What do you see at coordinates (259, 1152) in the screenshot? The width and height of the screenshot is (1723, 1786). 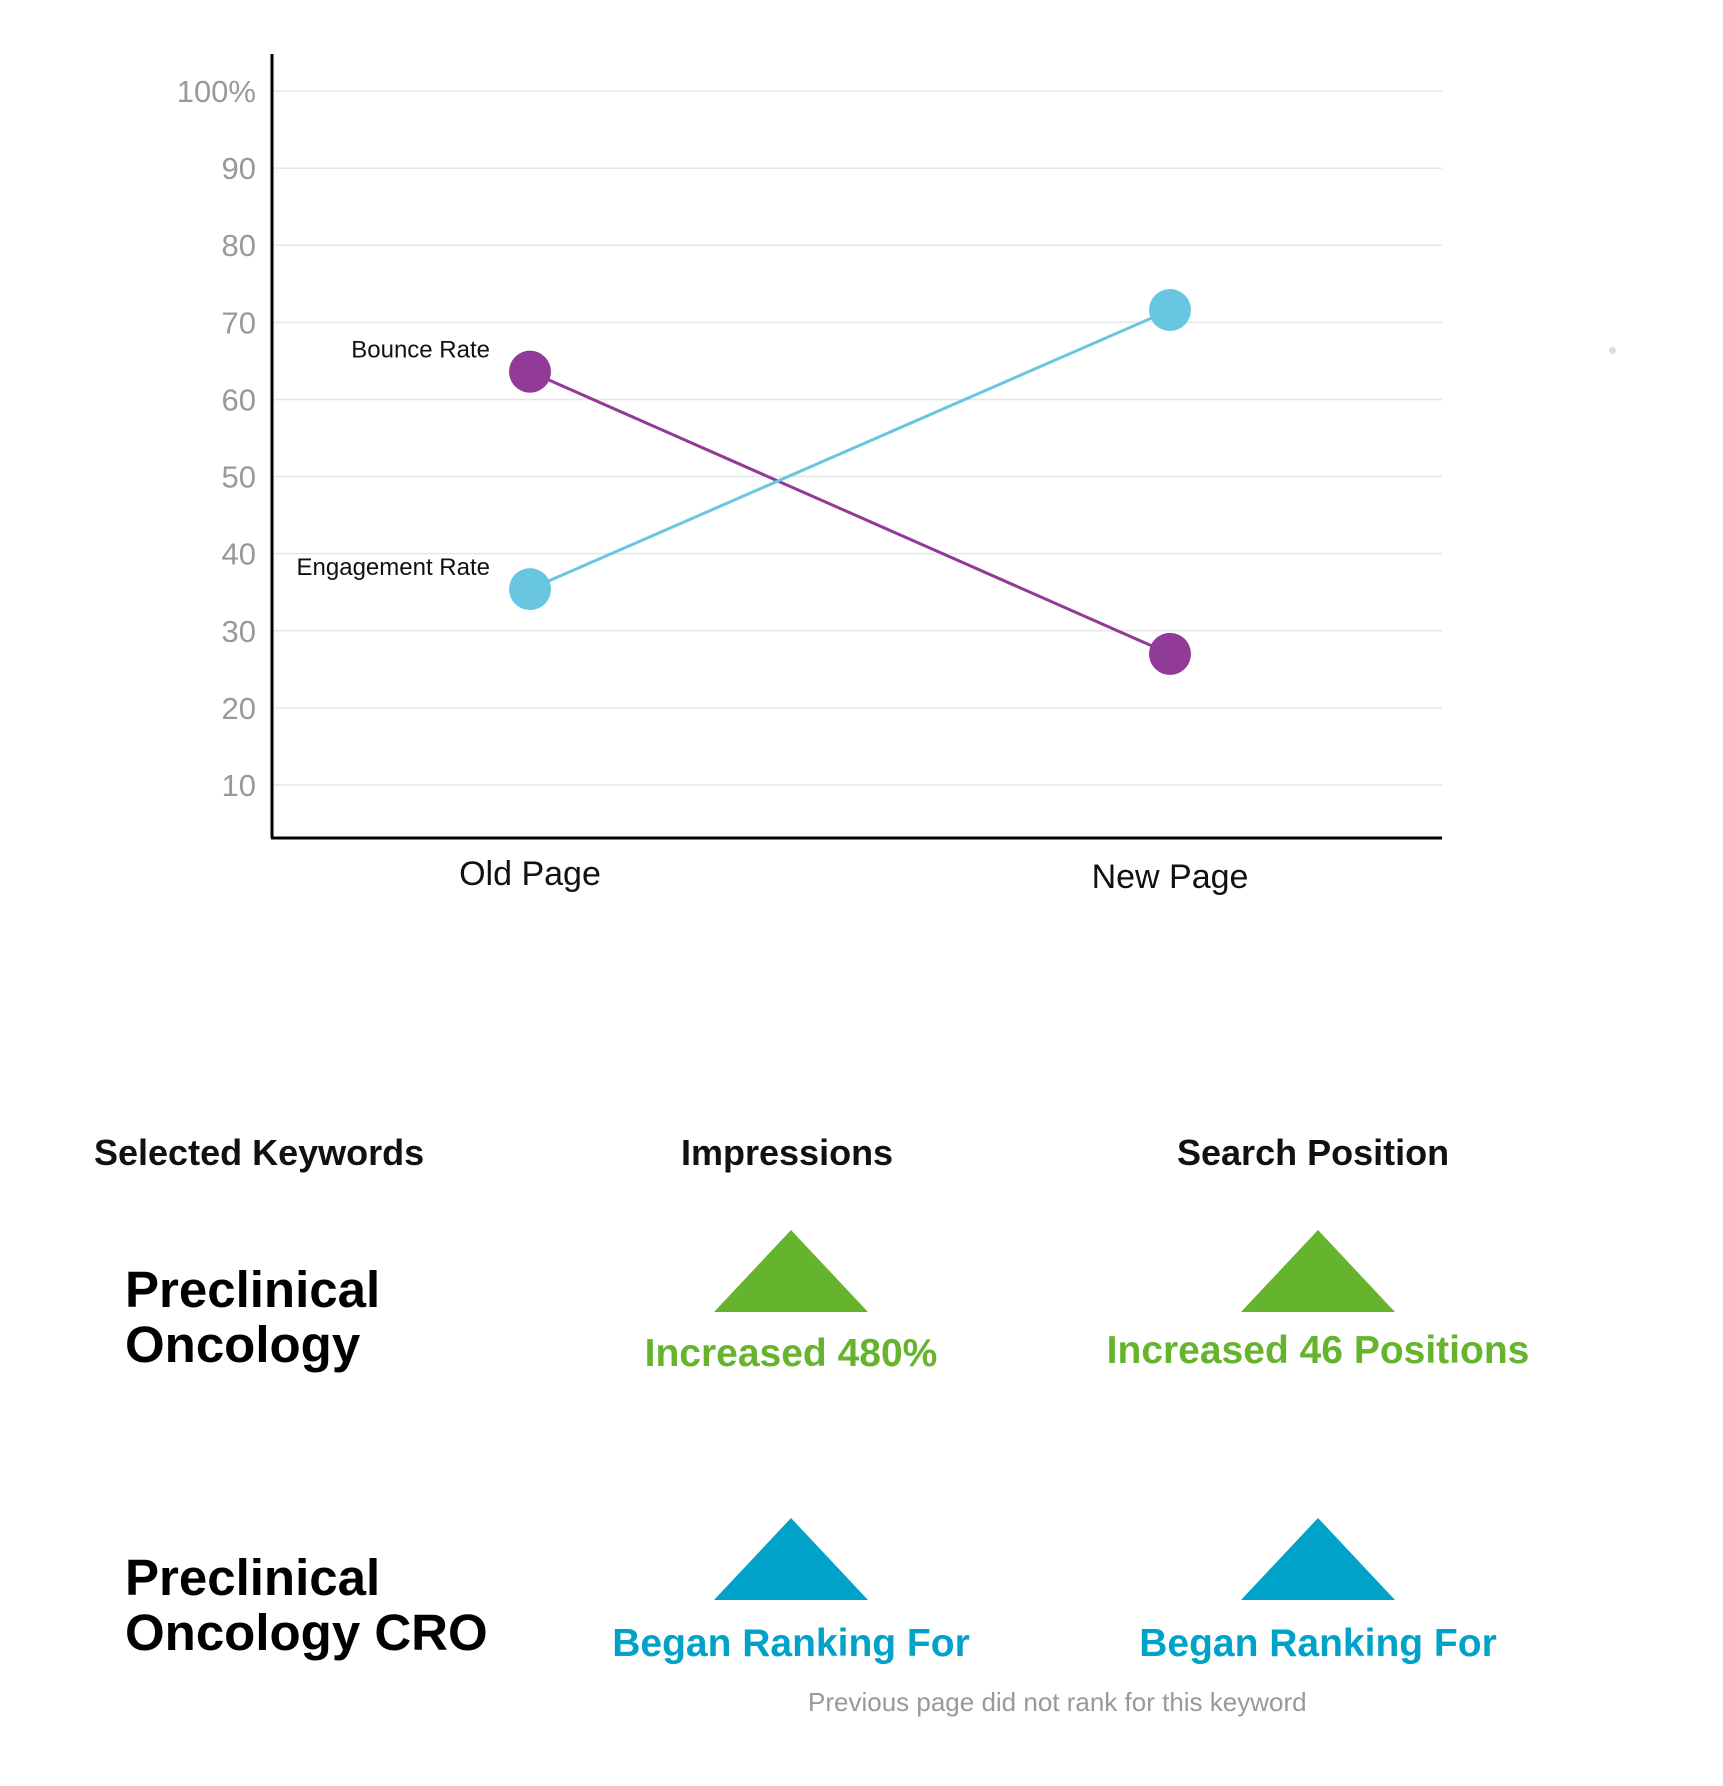 I see `header-selected-keywords: Selected Keywords` at bounding box center [259, 1152].